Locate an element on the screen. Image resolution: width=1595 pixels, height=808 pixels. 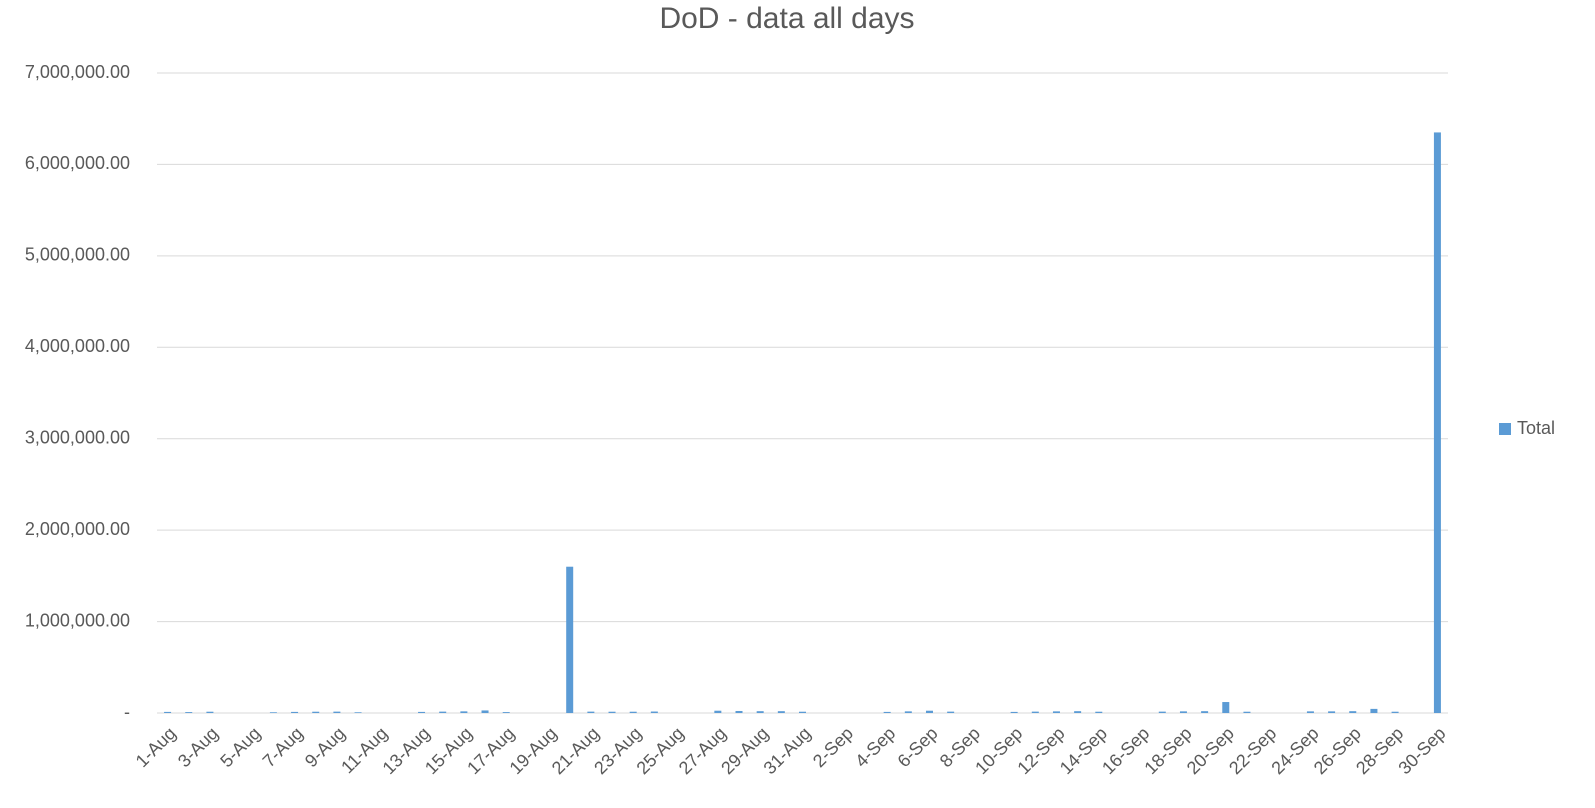
y-tick-label: 5,000,000.00 is located at coordinates (77, 255).